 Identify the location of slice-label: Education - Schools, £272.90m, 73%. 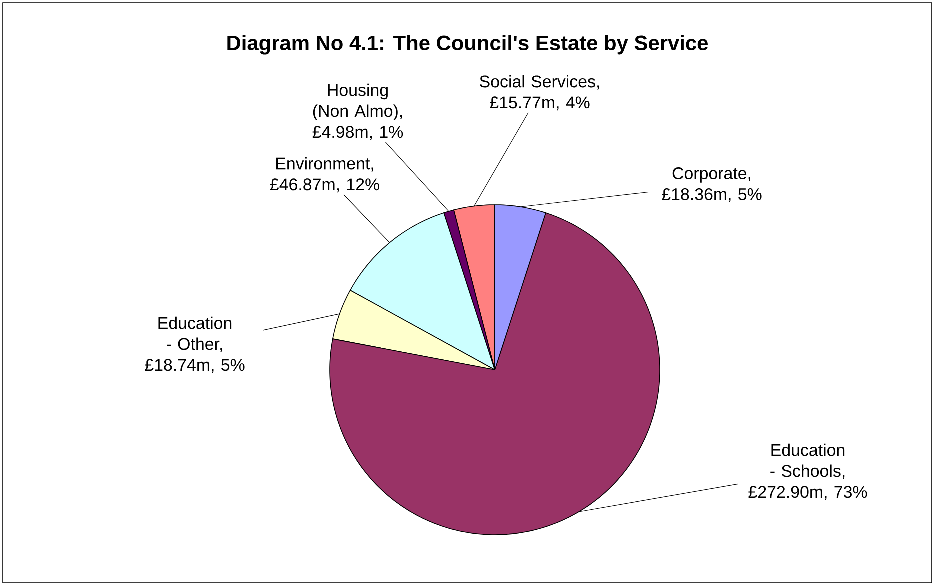
(808, 472).